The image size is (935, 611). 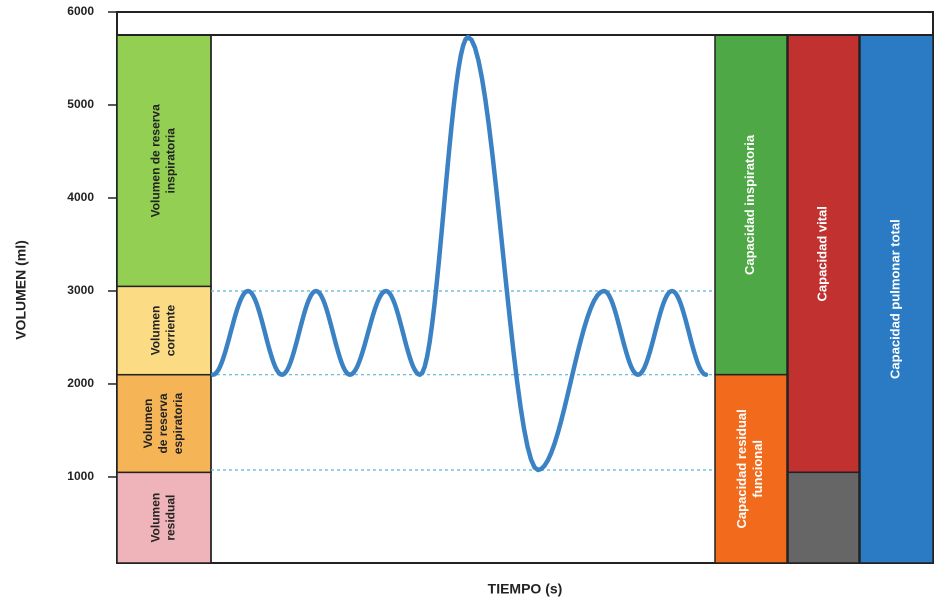 What do you see at coordinates (80, 197) in the screenshot?
I see `y-tick-label: 4000` at bounding box center [80, 197].